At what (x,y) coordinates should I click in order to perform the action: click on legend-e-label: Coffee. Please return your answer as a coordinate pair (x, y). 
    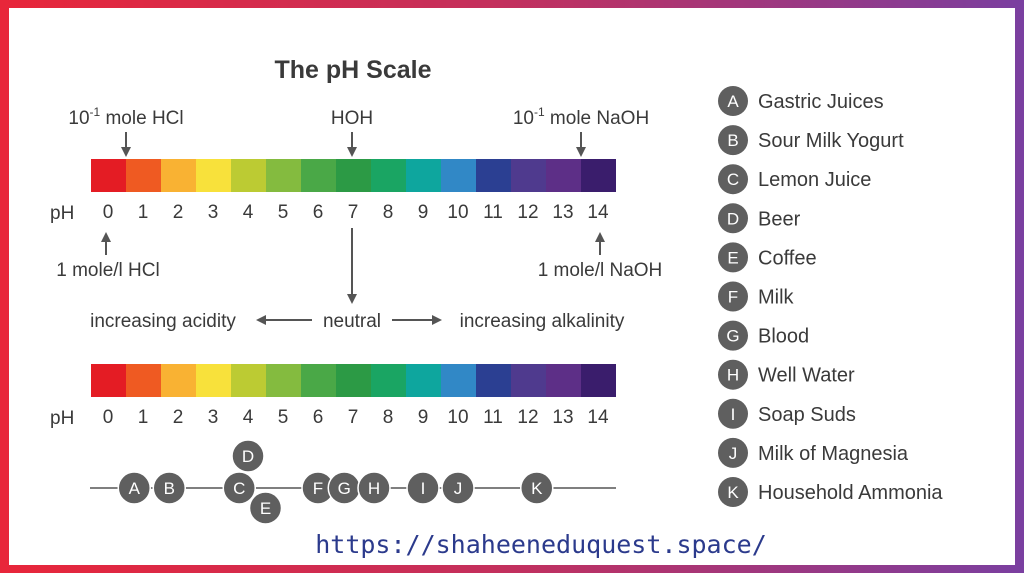
    Looking at the image, I should click on (787, 258).